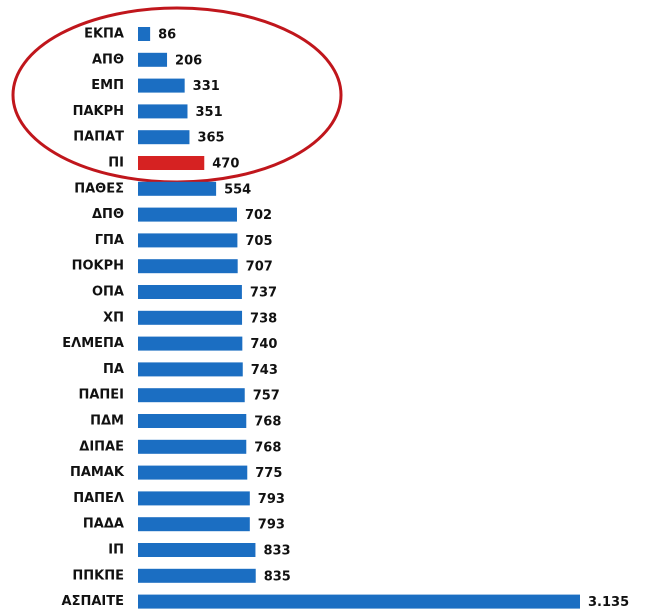 The width and height of the screenshot is (645, 610). Describe the element at coordinates (93, 343) in the screenshot. I see `category-label: ΕΛΜΕΠΑ` at that location.